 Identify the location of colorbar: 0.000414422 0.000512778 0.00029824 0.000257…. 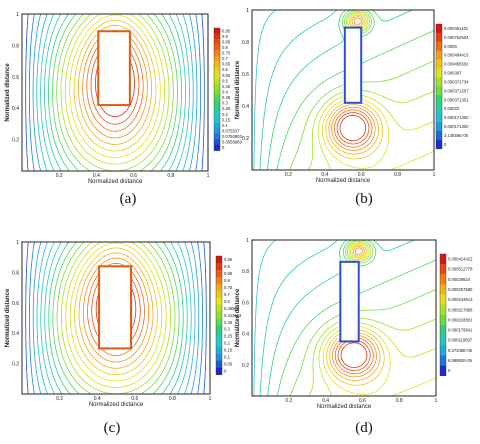
(456, 314).